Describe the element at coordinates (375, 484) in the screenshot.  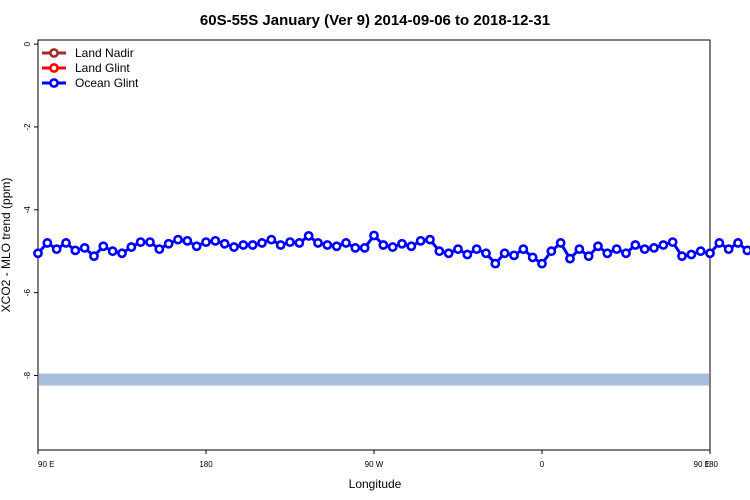
I see `x-axis-label: Longitude` at that location.